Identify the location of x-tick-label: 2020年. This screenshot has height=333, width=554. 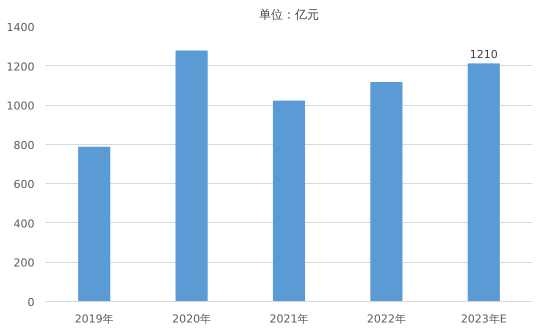
(192, 319).